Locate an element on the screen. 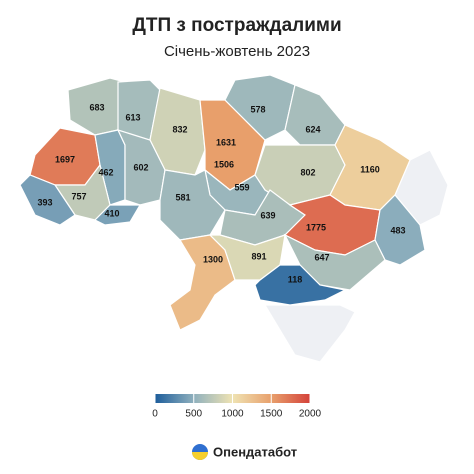 This screenshot has height=474, width=474. subtitle: Січень-жовтень 2023 is located at coordinates (237, 51).